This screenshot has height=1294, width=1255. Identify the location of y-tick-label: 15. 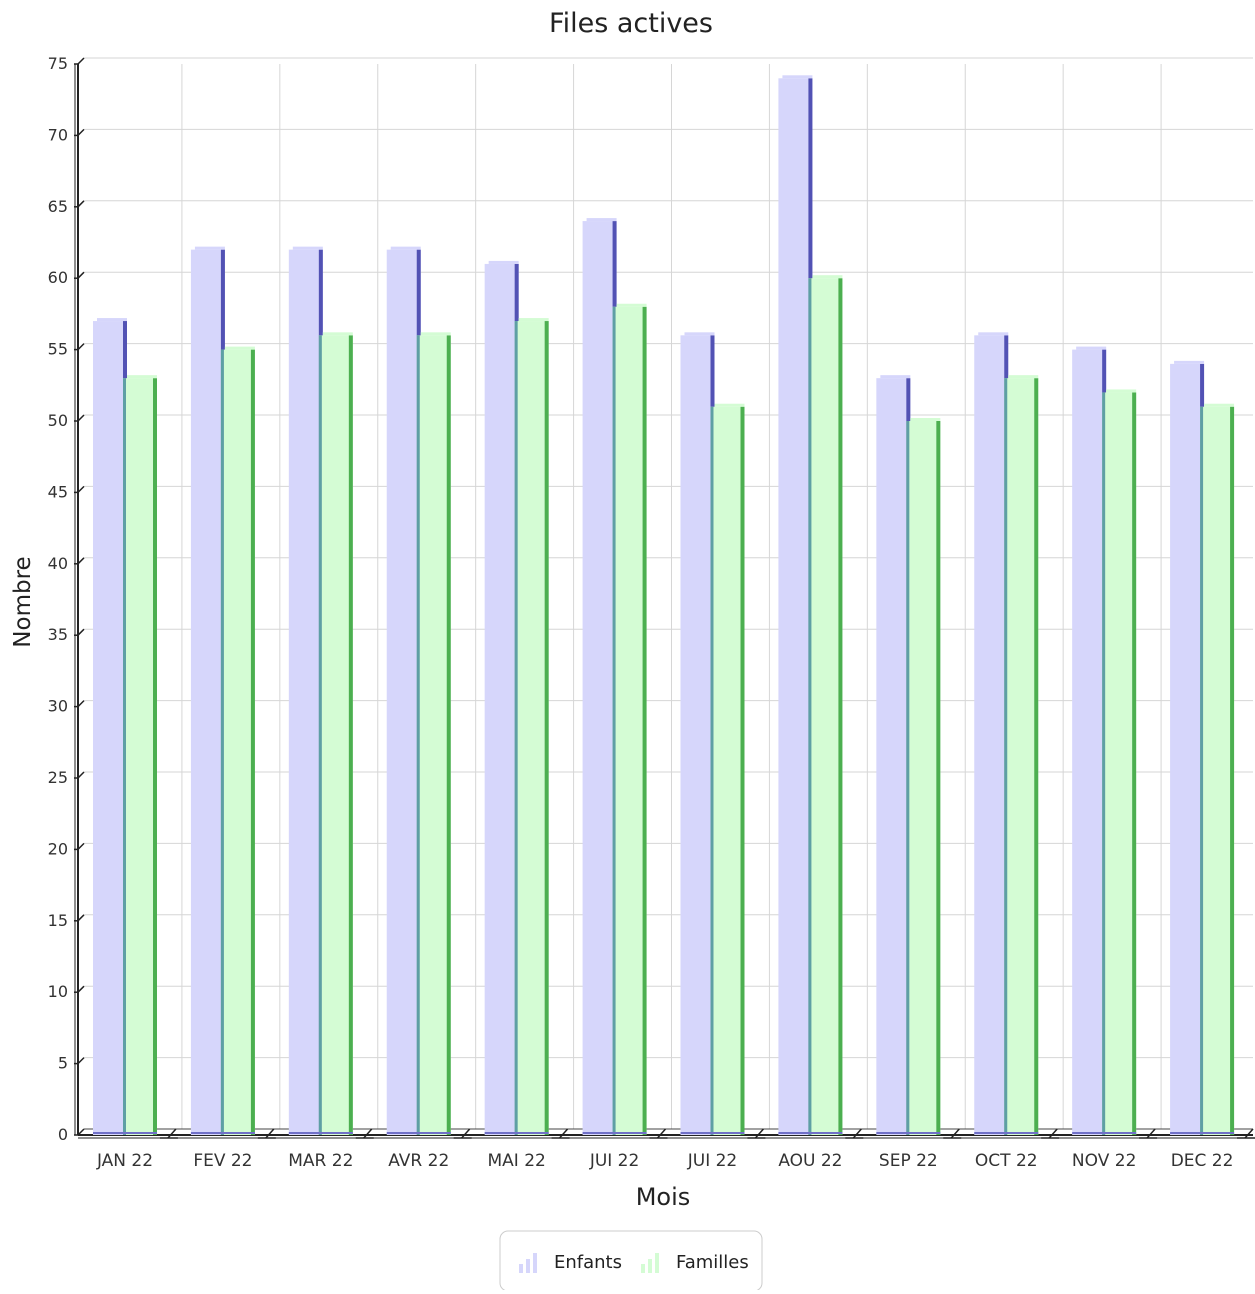
(58, 920).